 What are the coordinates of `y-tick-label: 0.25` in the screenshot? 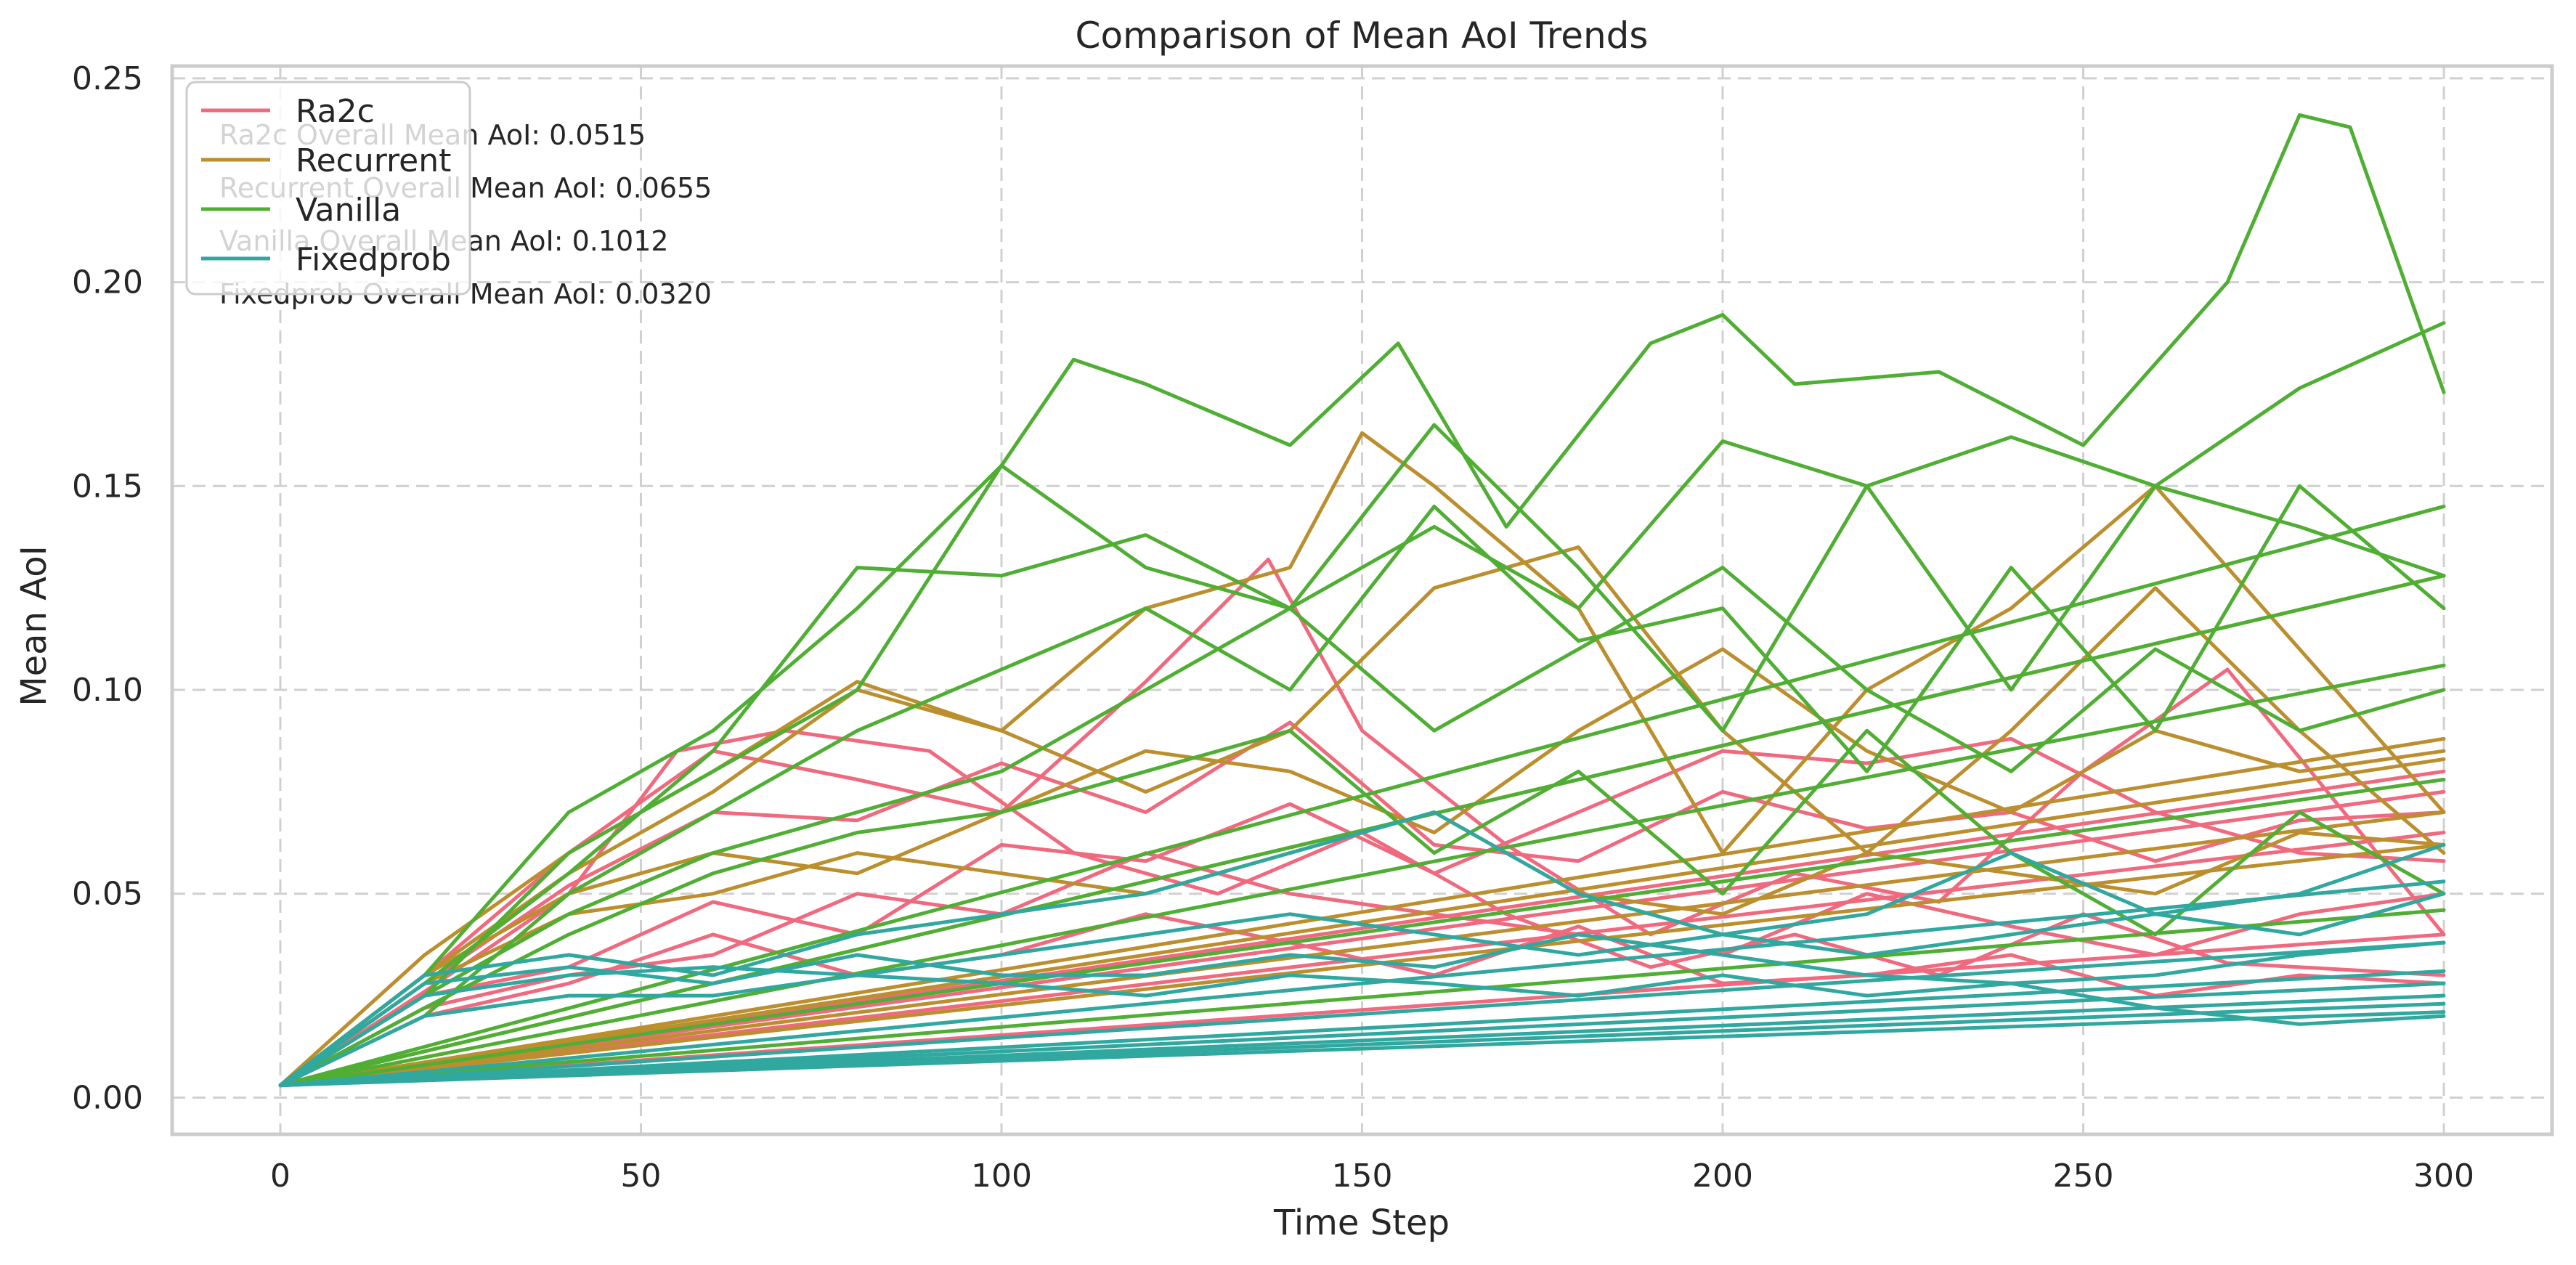 It's located at (108, 78).